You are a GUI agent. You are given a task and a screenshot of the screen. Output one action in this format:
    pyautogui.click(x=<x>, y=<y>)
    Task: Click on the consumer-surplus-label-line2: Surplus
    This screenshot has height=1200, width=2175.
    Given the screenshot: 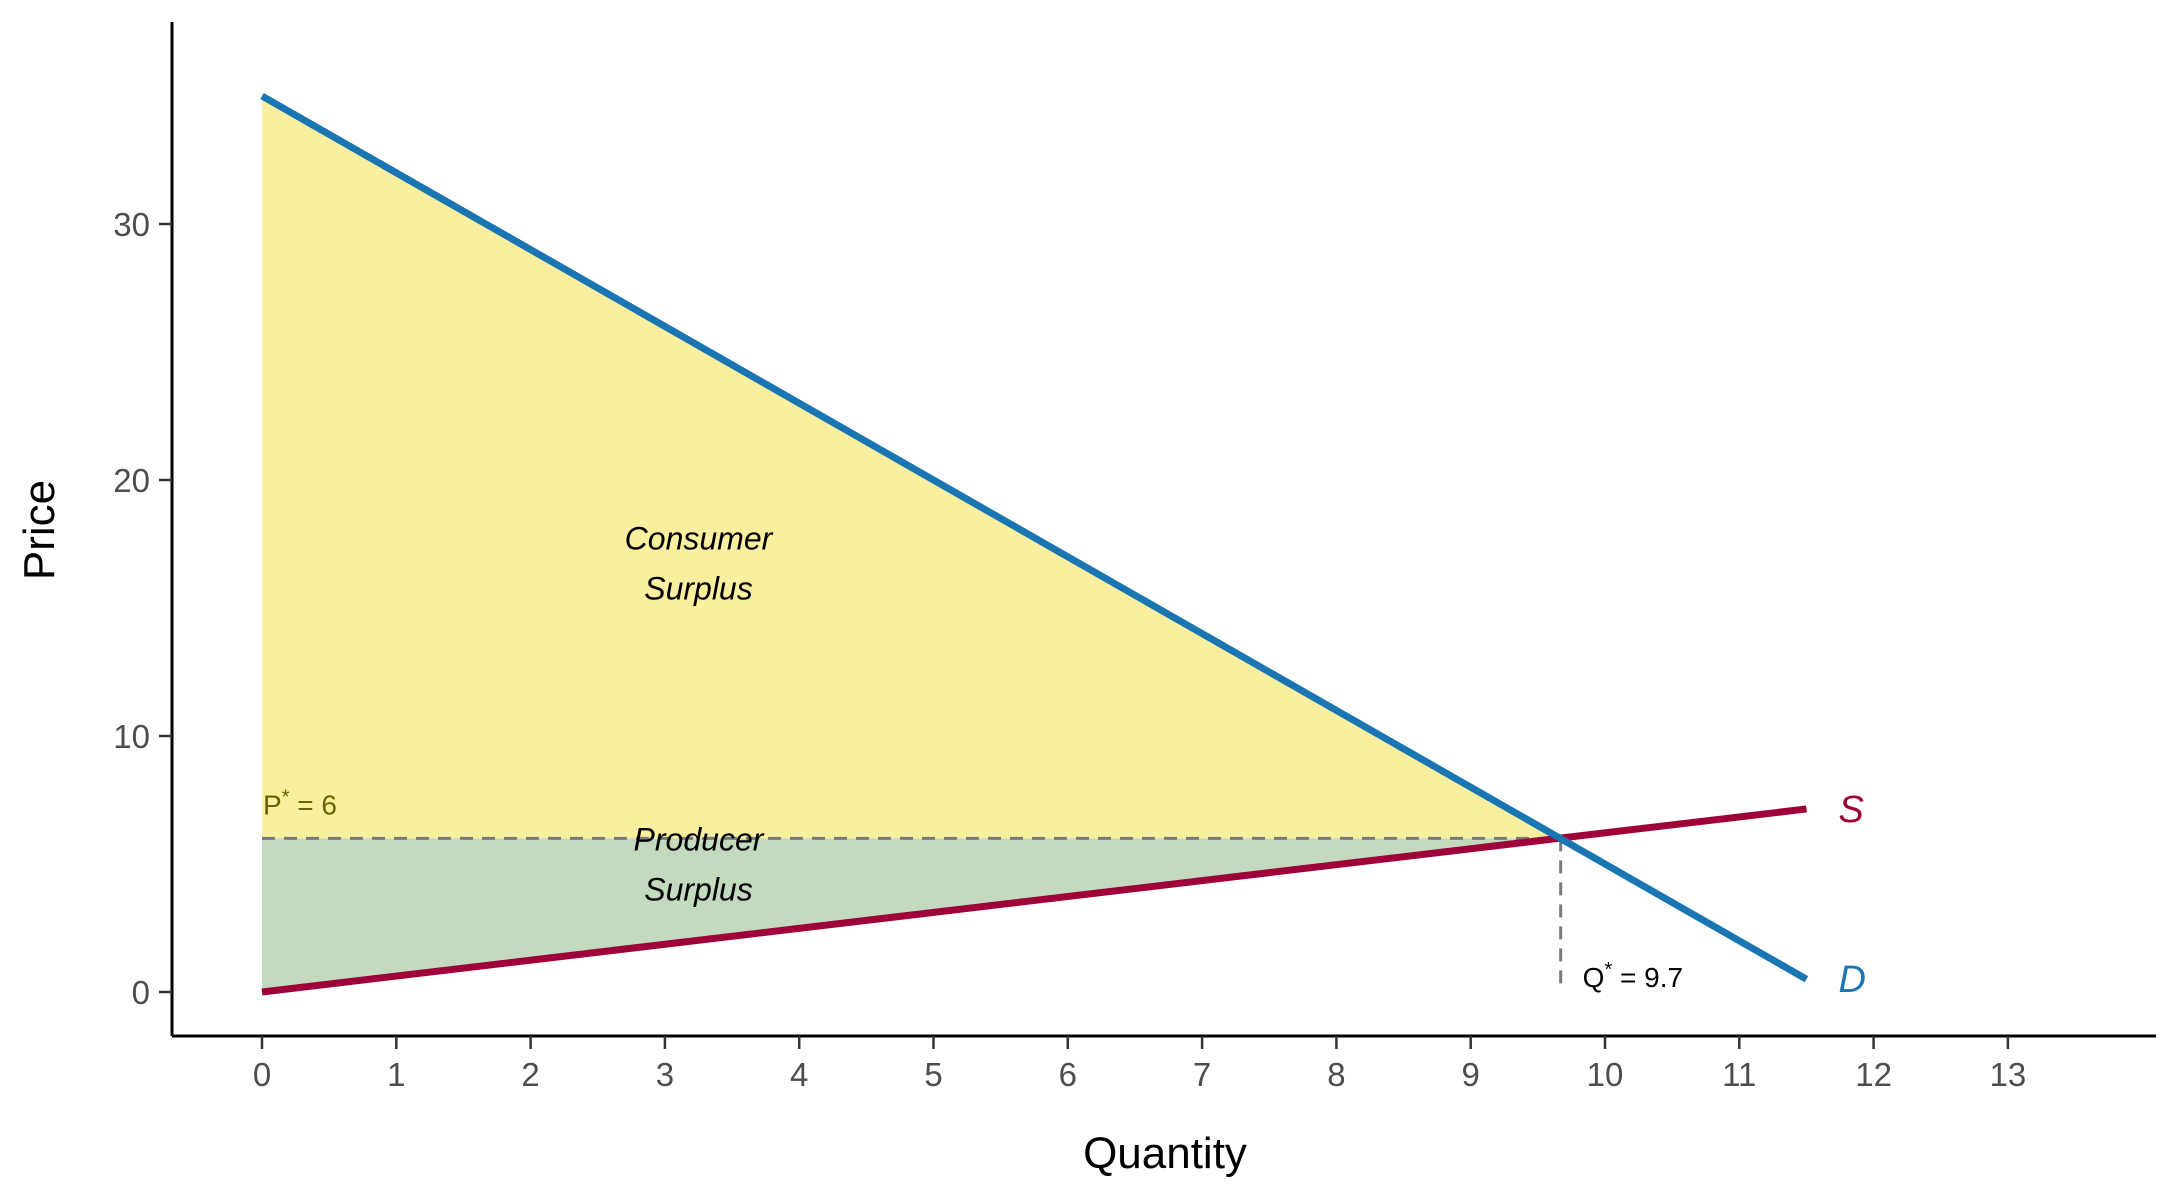 What is the action you would take?
    pyautogui.click(x=698, y=589)
    